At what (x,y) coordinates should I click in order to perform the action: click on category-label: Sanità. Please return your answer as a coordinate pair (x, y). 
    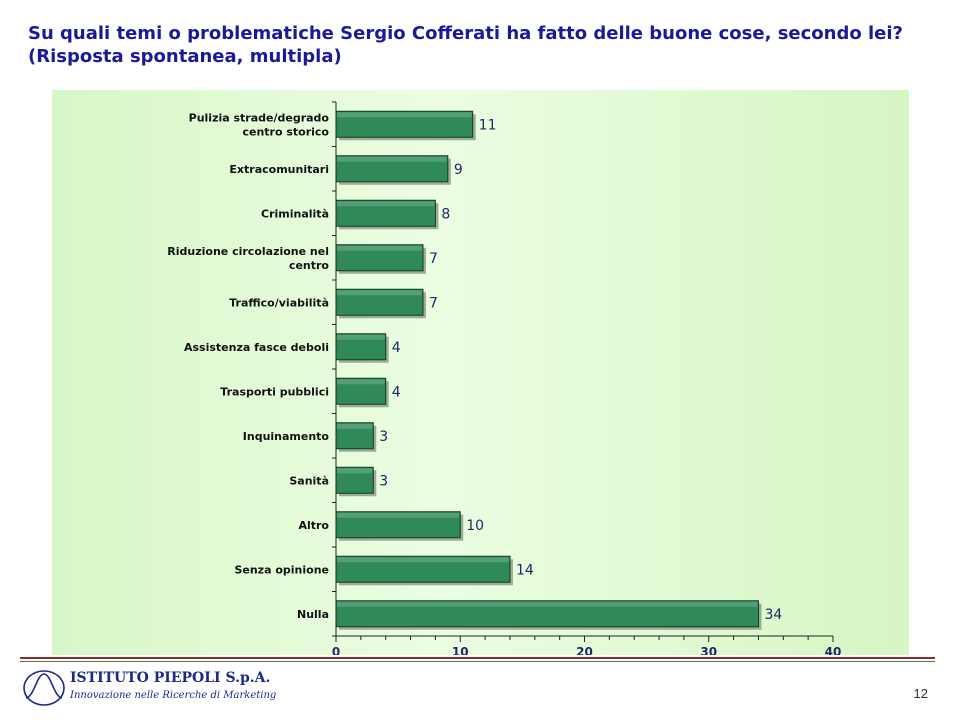
    Looking at the image, I should click on (309, 480).